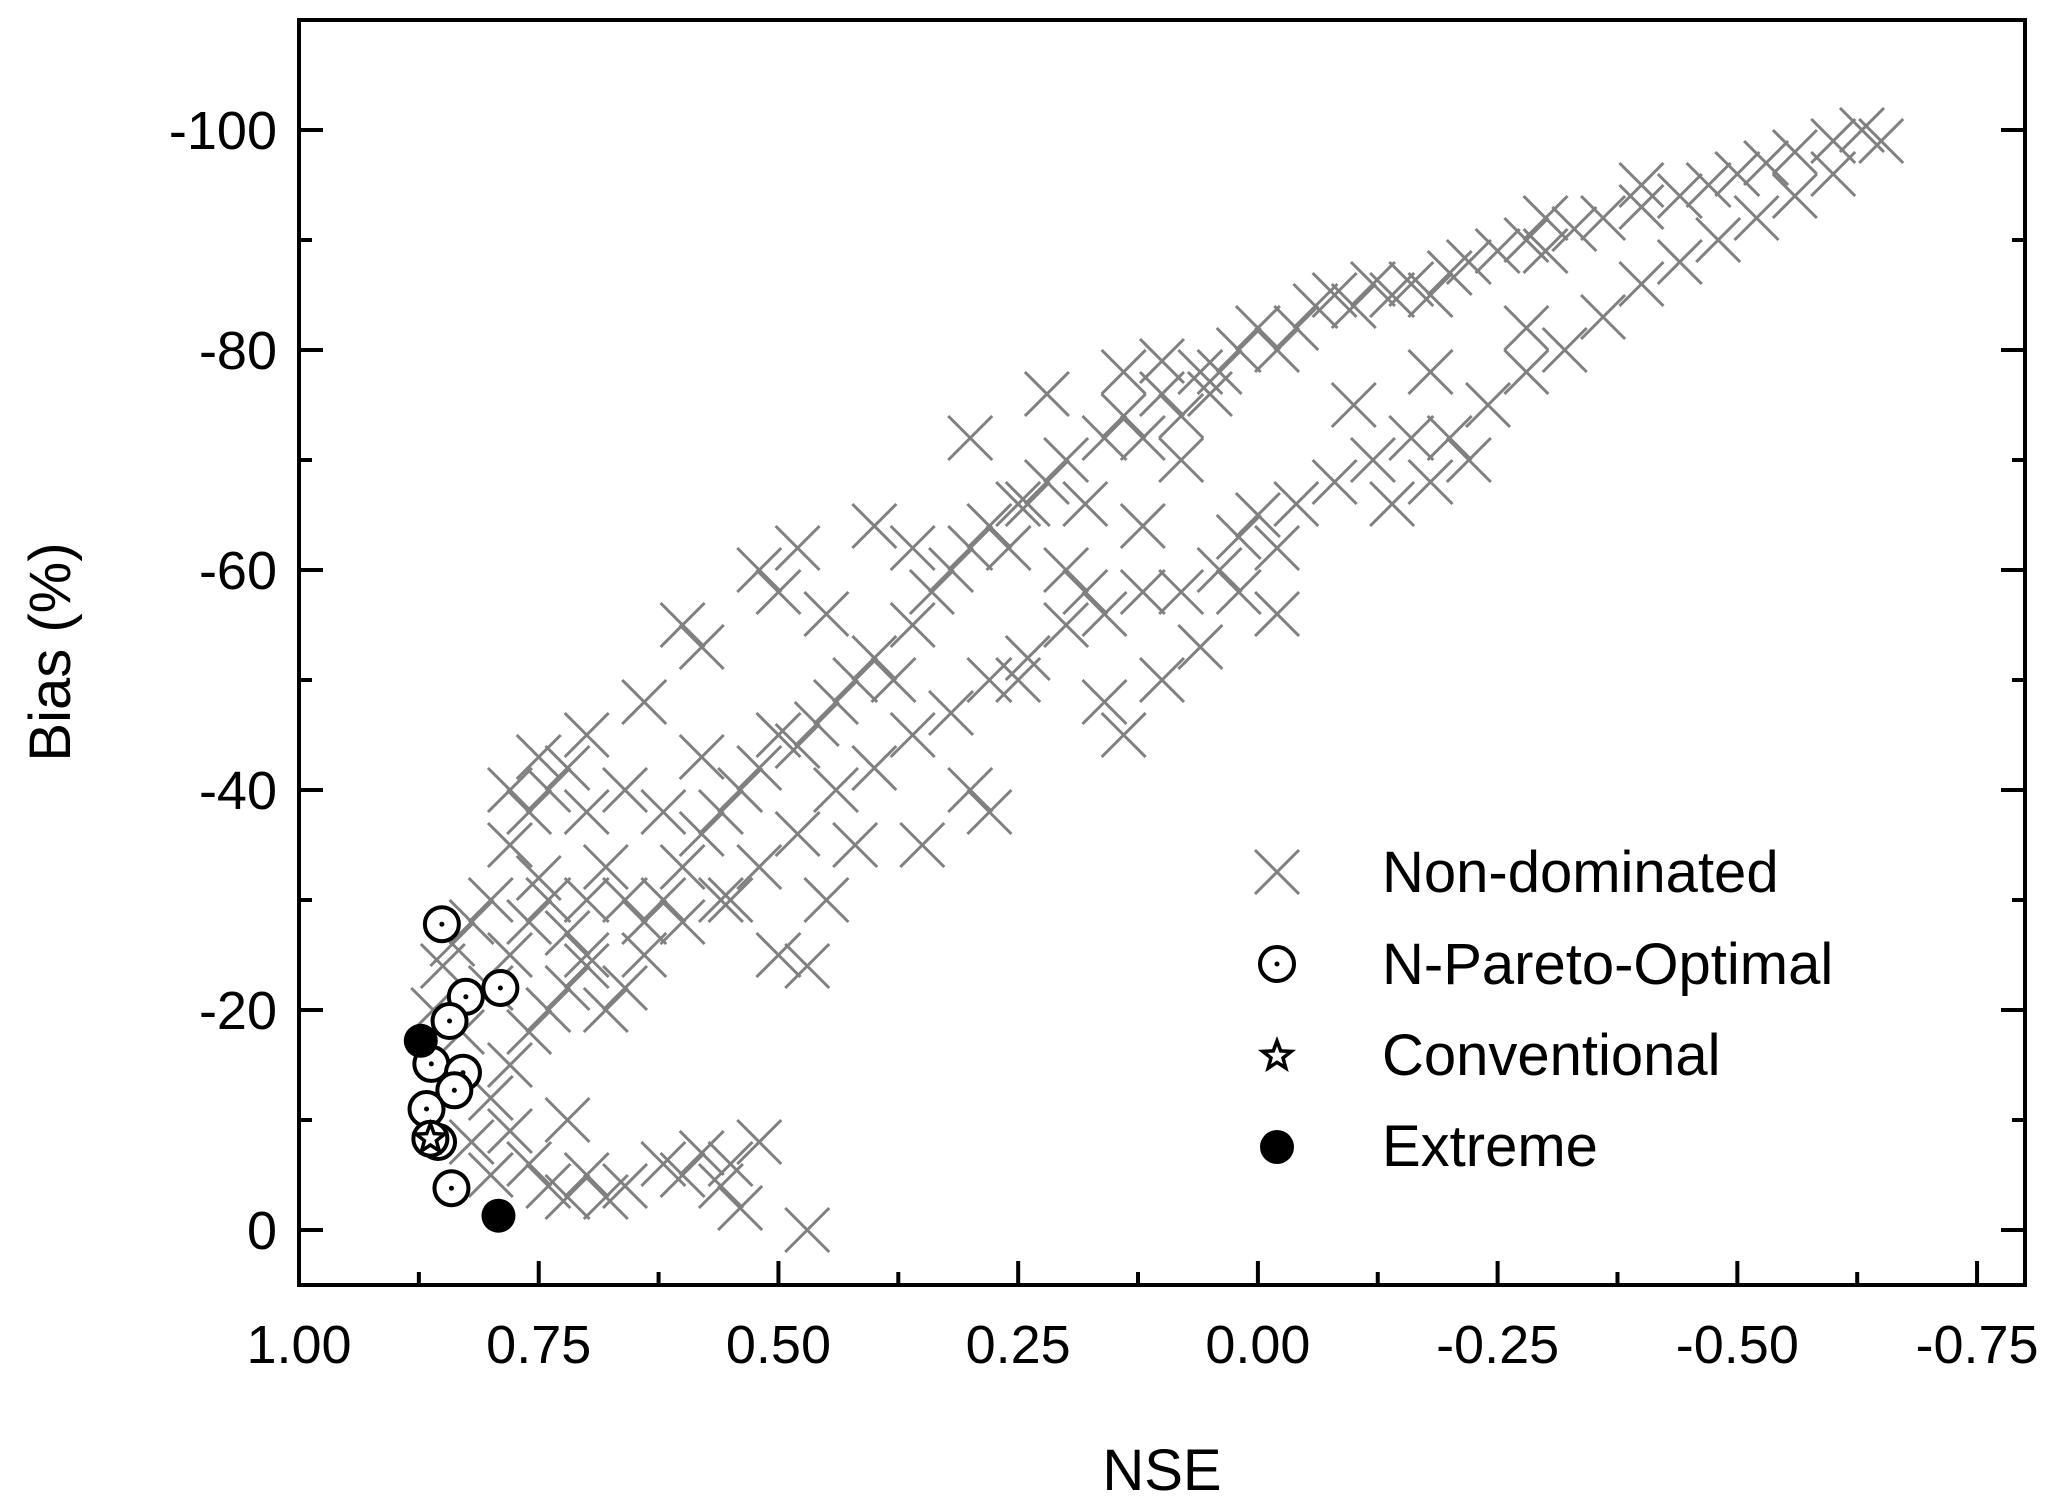 The width and height of the screenshot is (2067, 1507). Describe the element at coordinates (238, 791) in the screenshot. I see `y-tick-label: -40` at that location.